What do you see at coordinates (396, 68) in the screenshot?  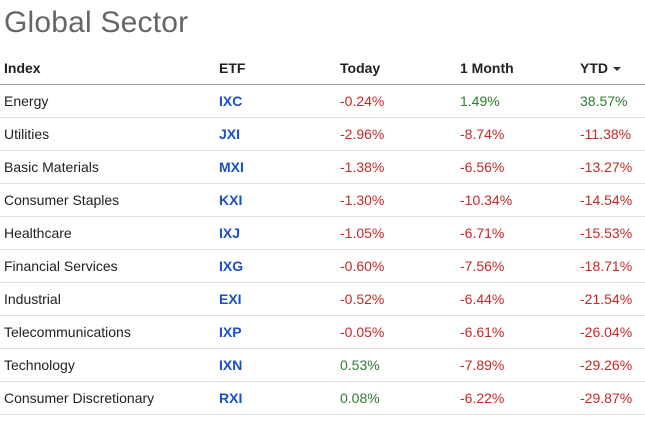 I see `column-header-today: Today` at bounding box center [396, 68].